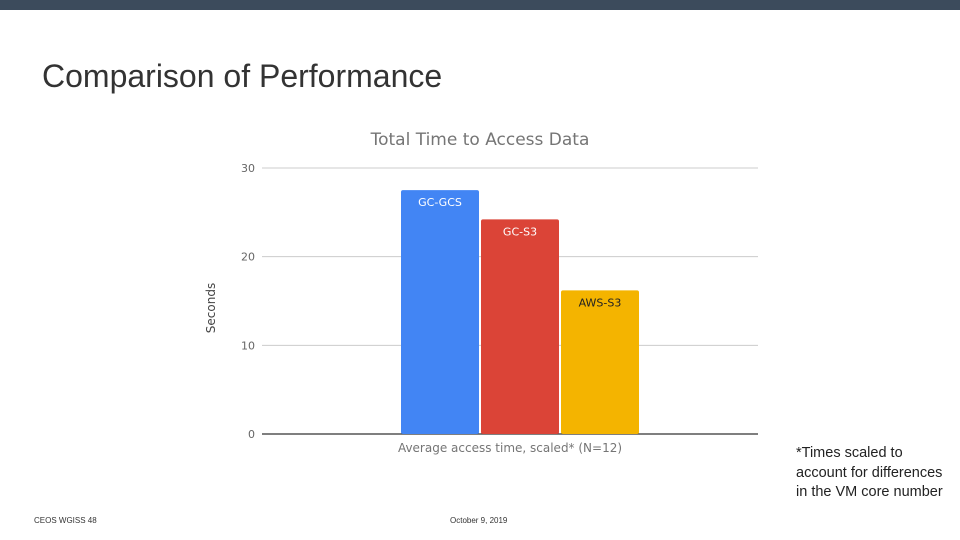 This screenshot has height=540, width=960. I want to click on footer-event-label: CEOS WGISS 48, so click(65, 520).